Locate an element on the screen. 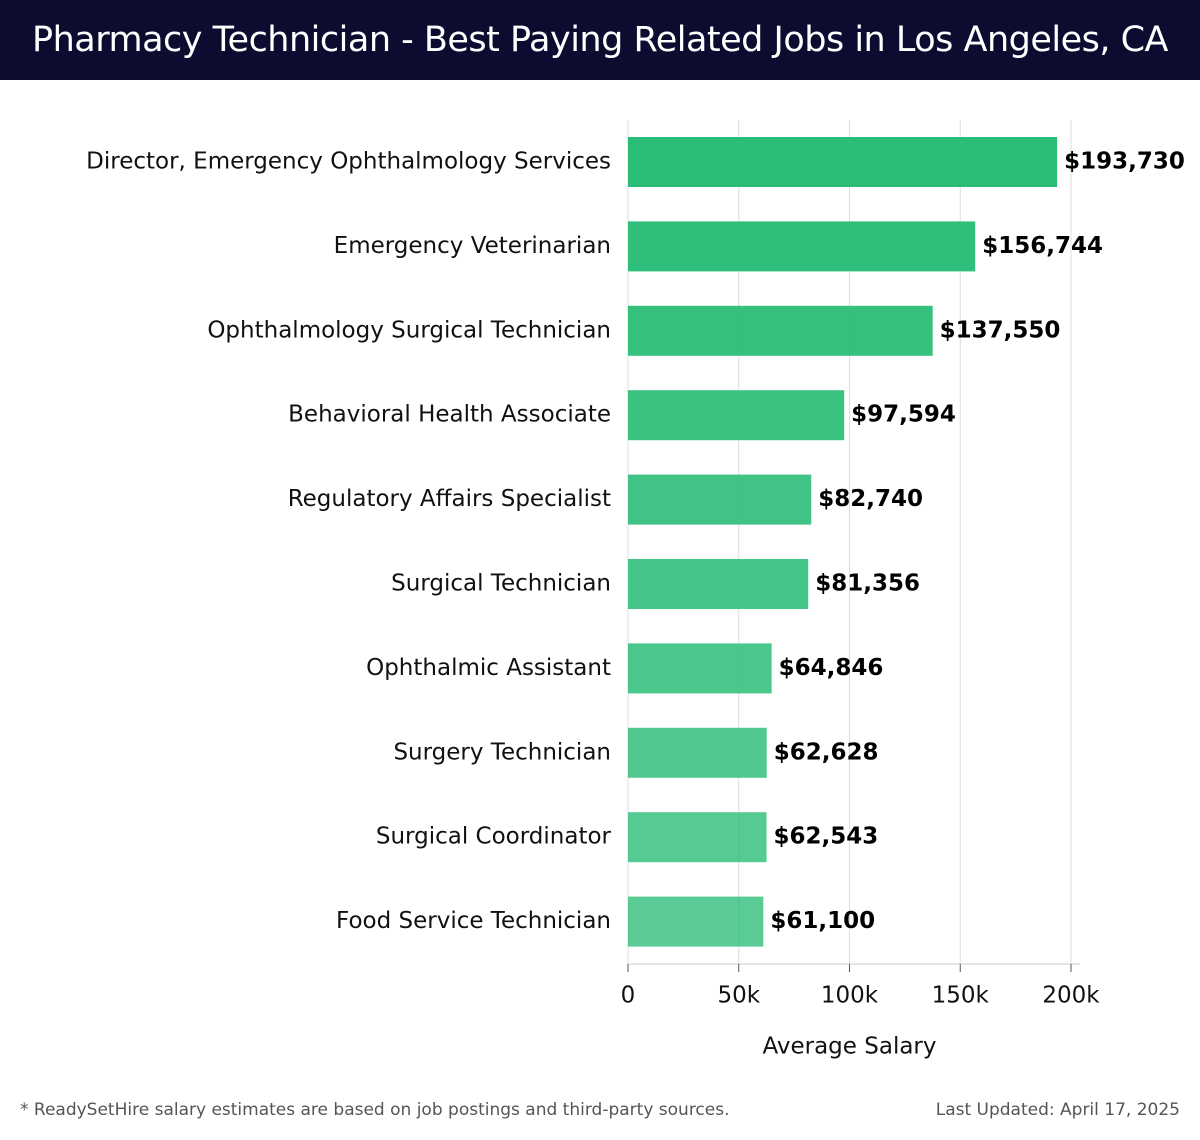  value-label: $81,356 is located at coordinates (867, 584).